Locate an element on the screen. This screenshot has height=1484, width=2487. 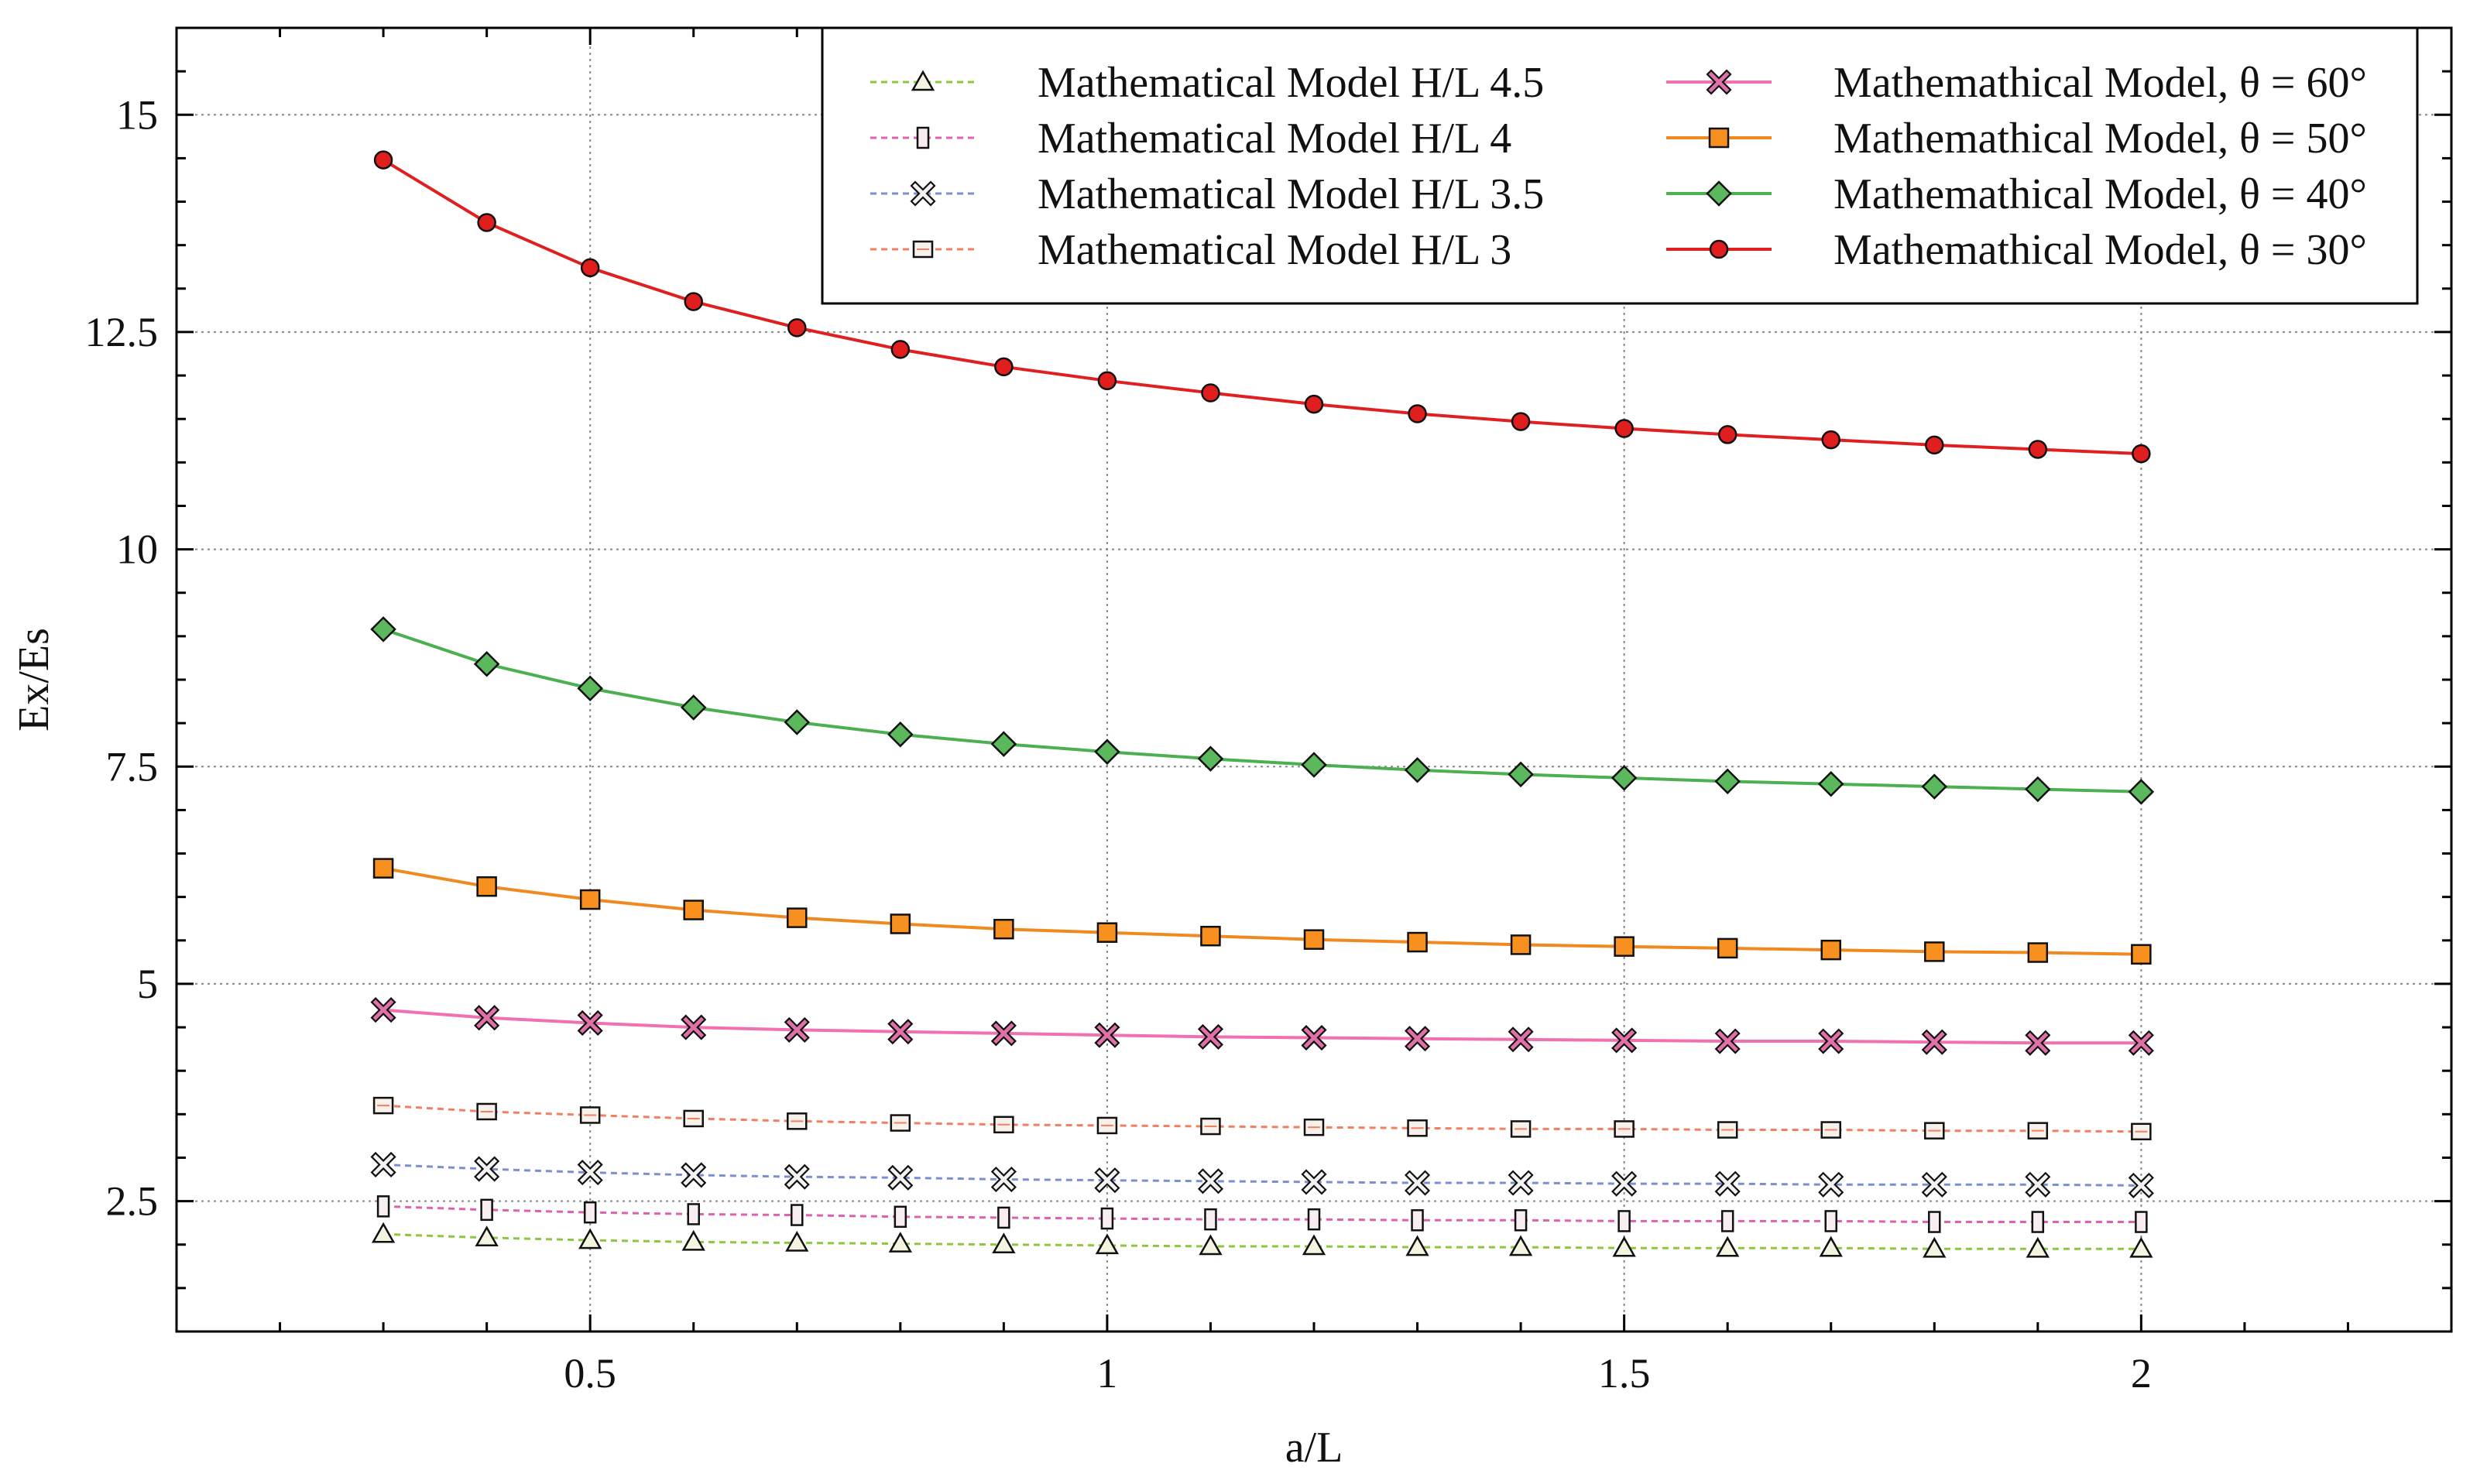
legend-label: Mathemathical Model, θ = 50° is located at coordinates (2100, 139).